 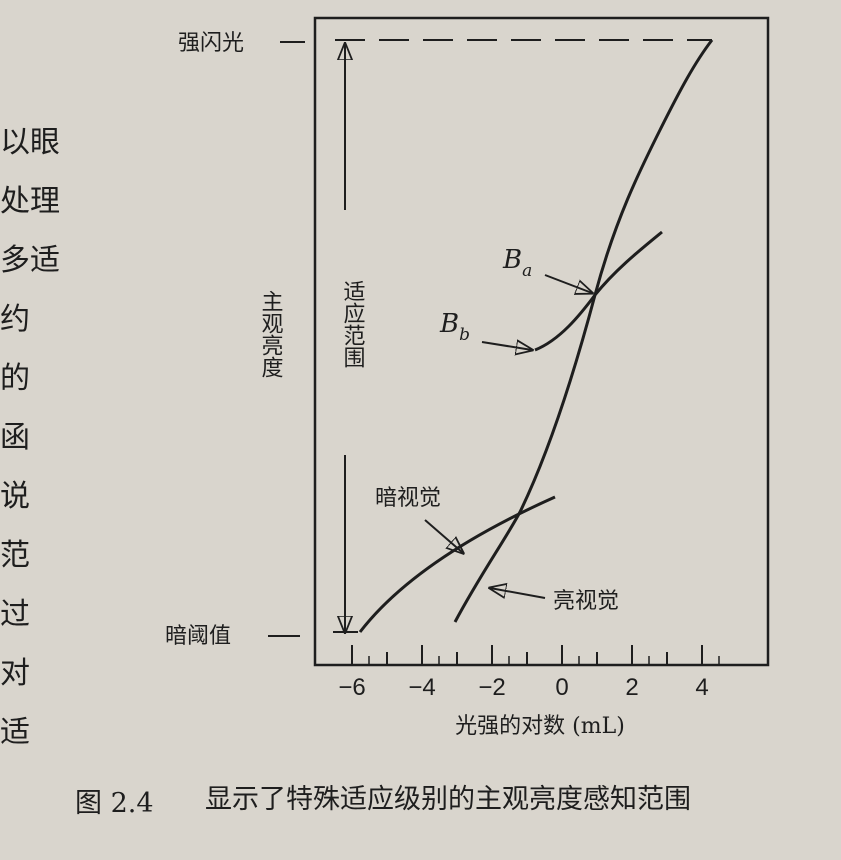 I want to click on scotopic-label: 暗视觉, so click(x=408, y=498).